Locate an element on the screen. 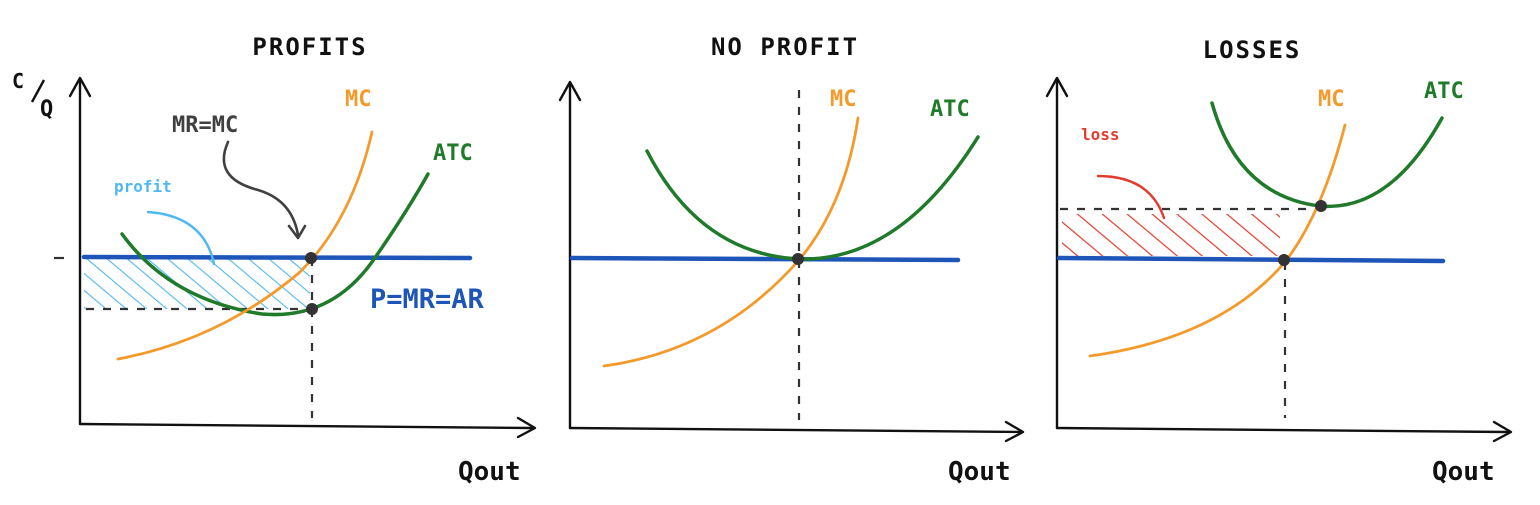 This screenshot has height=505, width=1540. y-axis-label: C Q is located at coordinates (32, 95).